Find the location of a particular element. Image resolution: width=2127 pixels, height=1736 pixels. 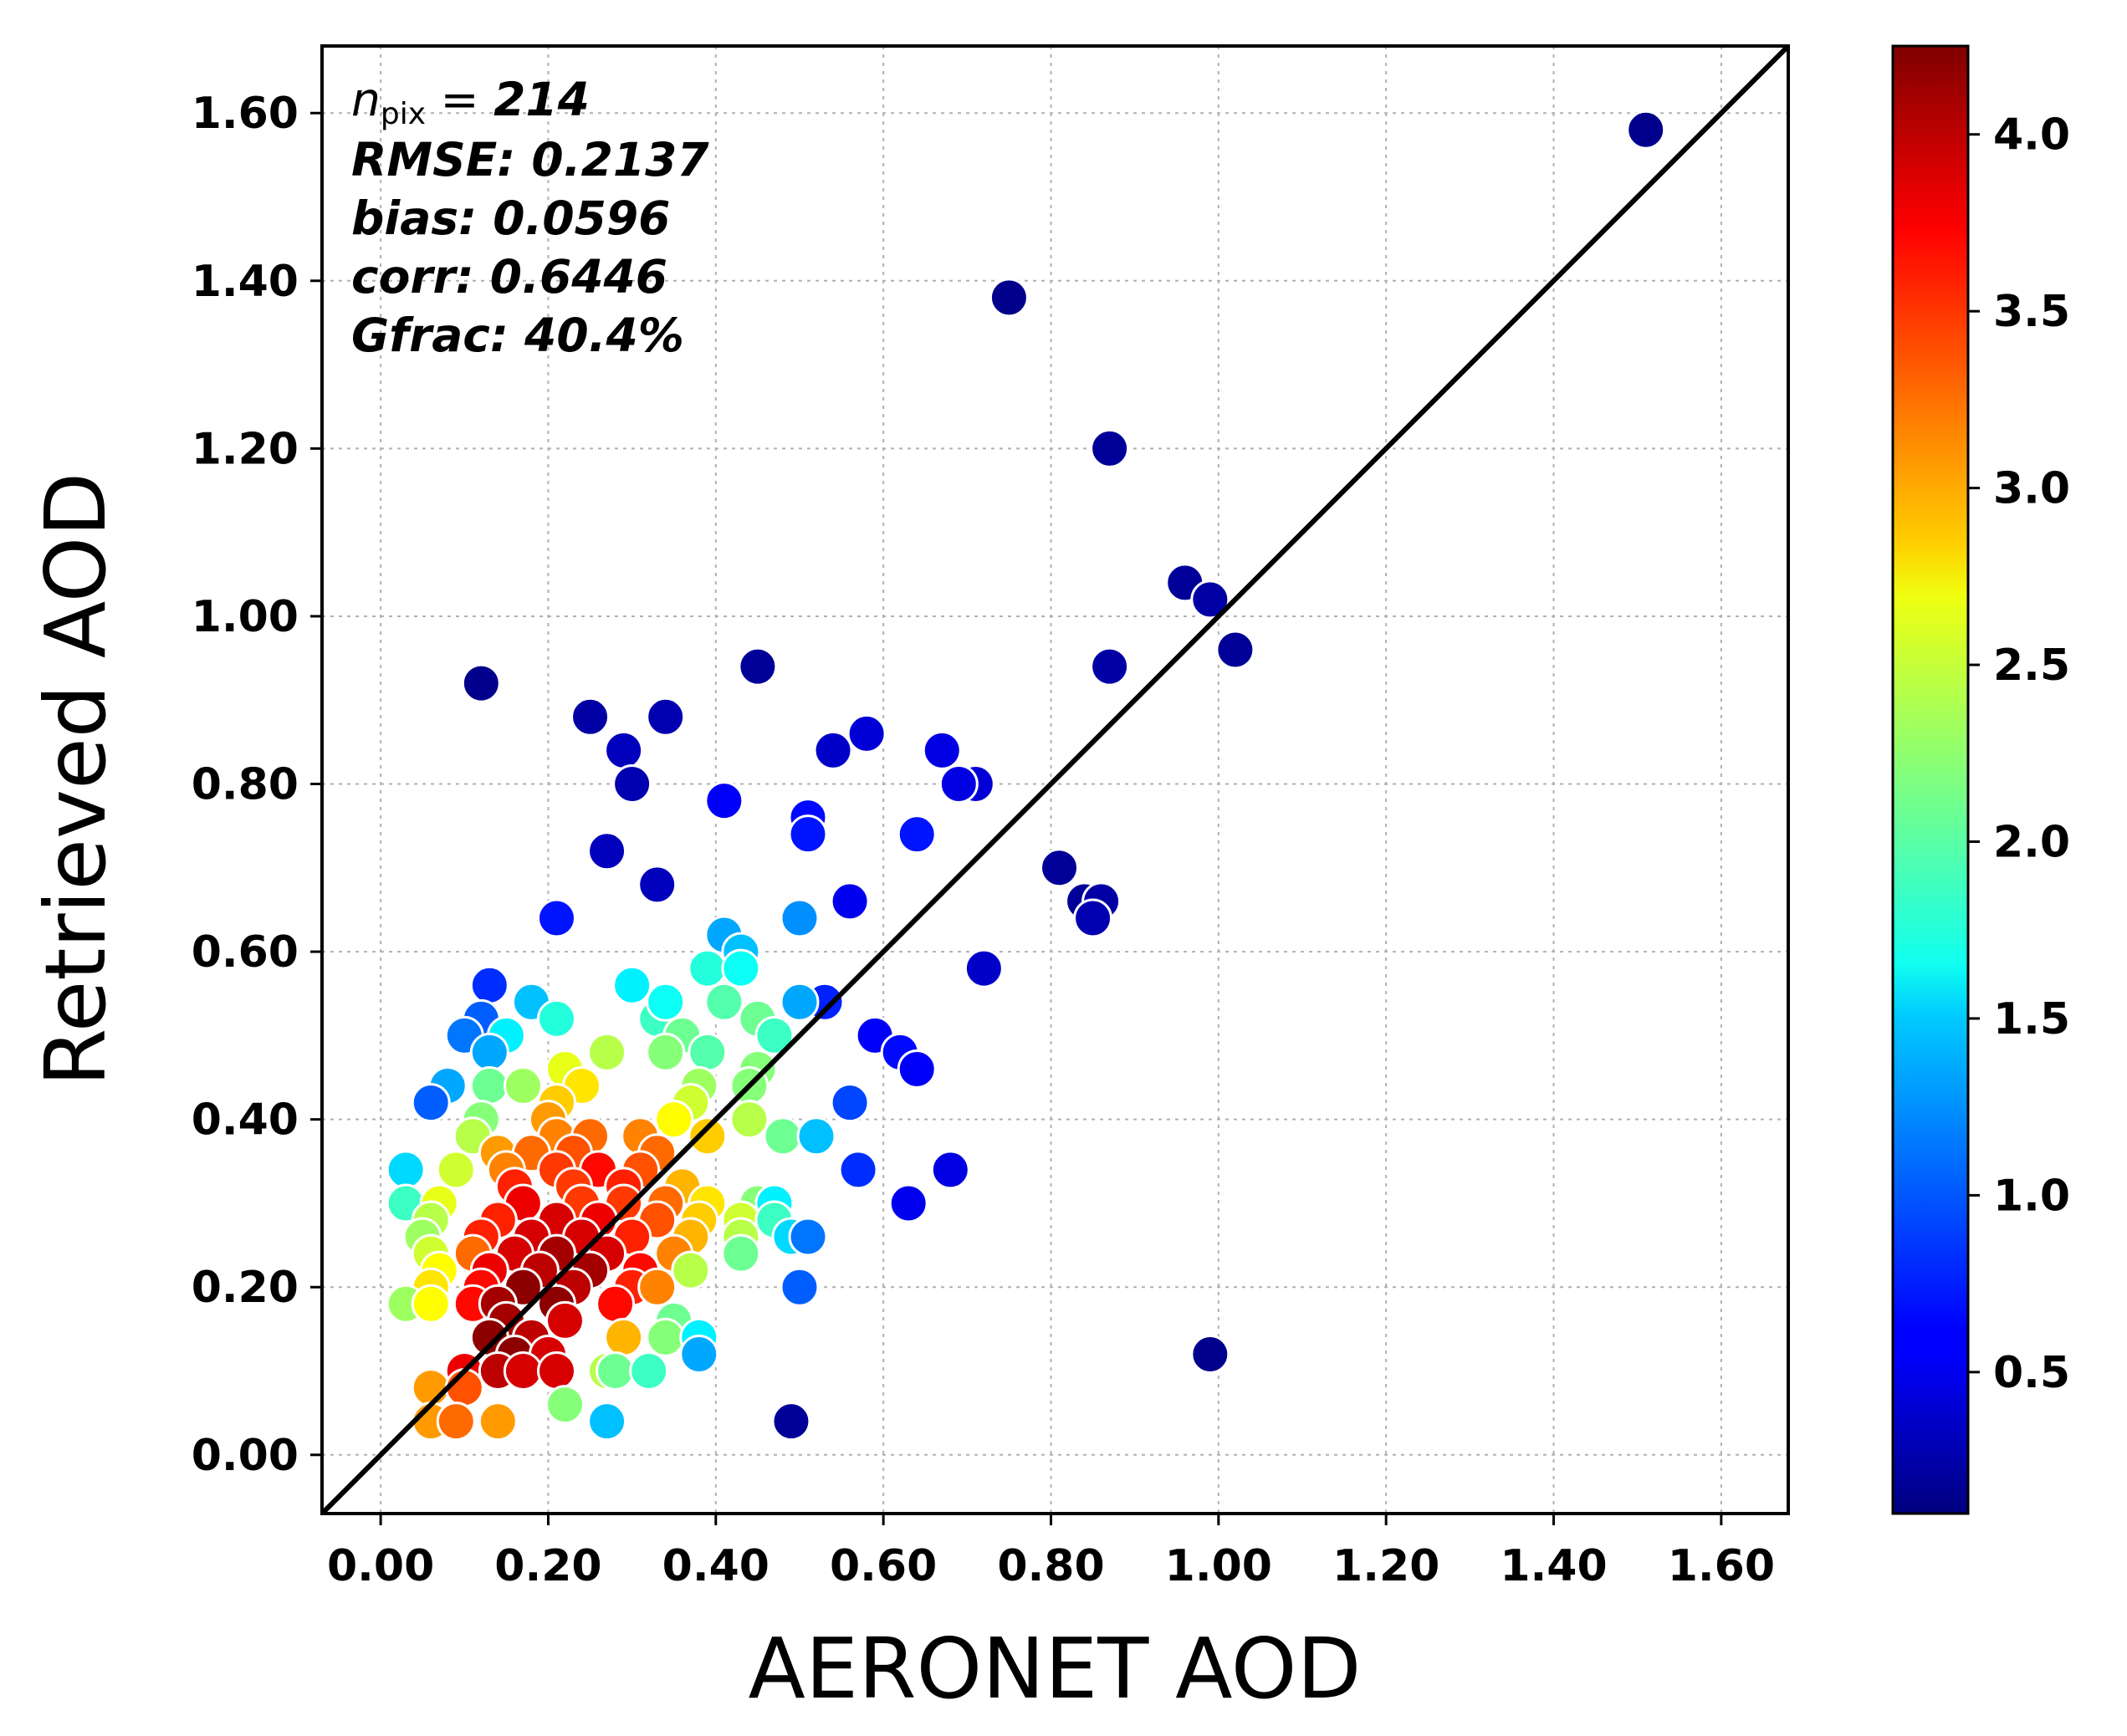

y-axis-ticks: 0.00 0.20 0.40 0.60 0.80 1.00 1.20 1.40 1.60 is located at coordinates (257, 785).